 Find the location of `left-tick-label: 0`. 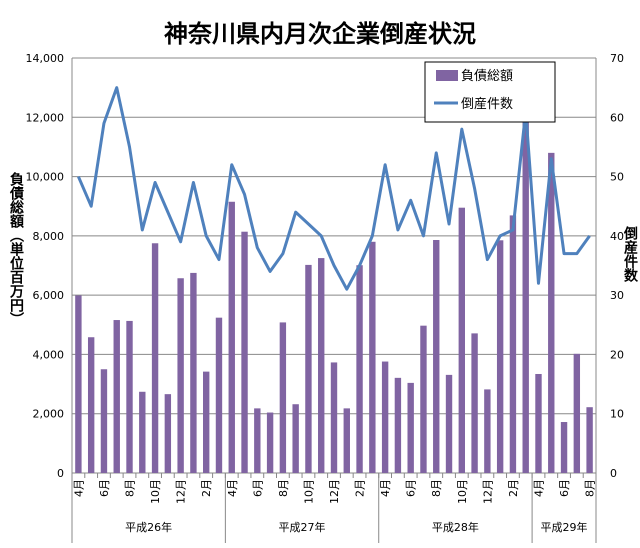

left-tick-label: 0 is located at coordinates (60, 473).